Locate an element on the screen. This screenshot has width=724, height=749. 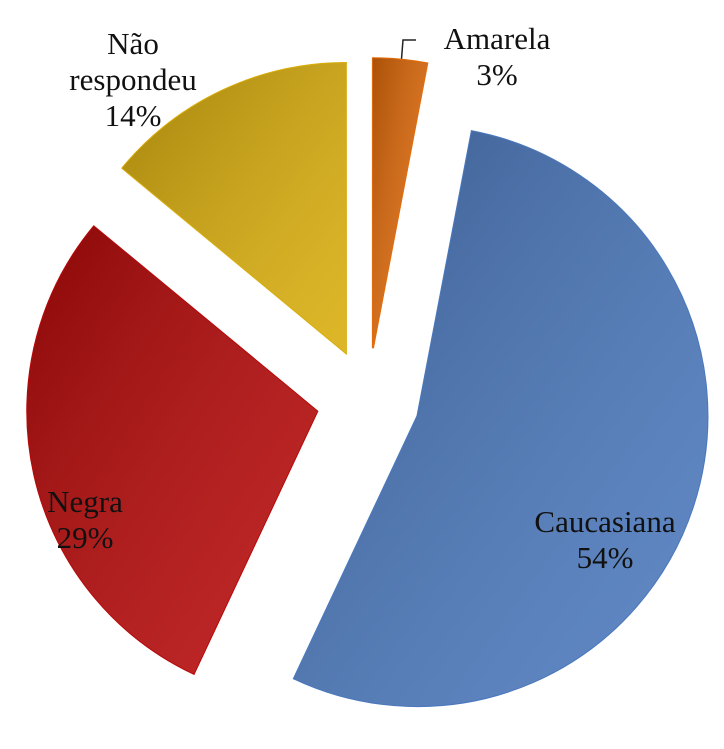
category-label: Não respondeu is located at coordinates (133, 61).